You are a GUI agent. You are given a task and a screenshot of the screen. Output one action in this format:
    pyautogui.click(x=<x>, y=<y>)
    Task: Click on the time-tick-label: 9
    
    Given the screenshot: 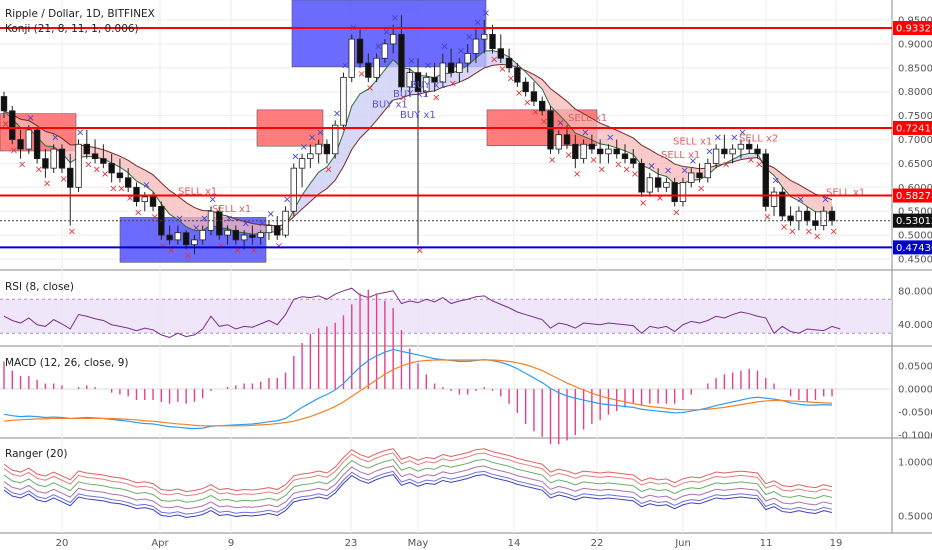 What is the action you would take?
    pyautogui.click(x=231, y=543)
    